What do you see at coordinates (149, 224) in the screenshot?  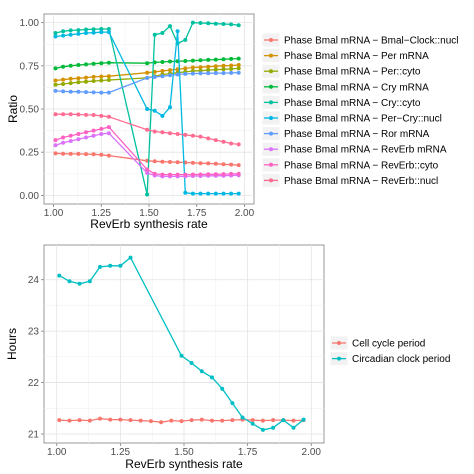 I see `x-axis-title: RevErb synthesis rate` at bounding box center [149, 224].